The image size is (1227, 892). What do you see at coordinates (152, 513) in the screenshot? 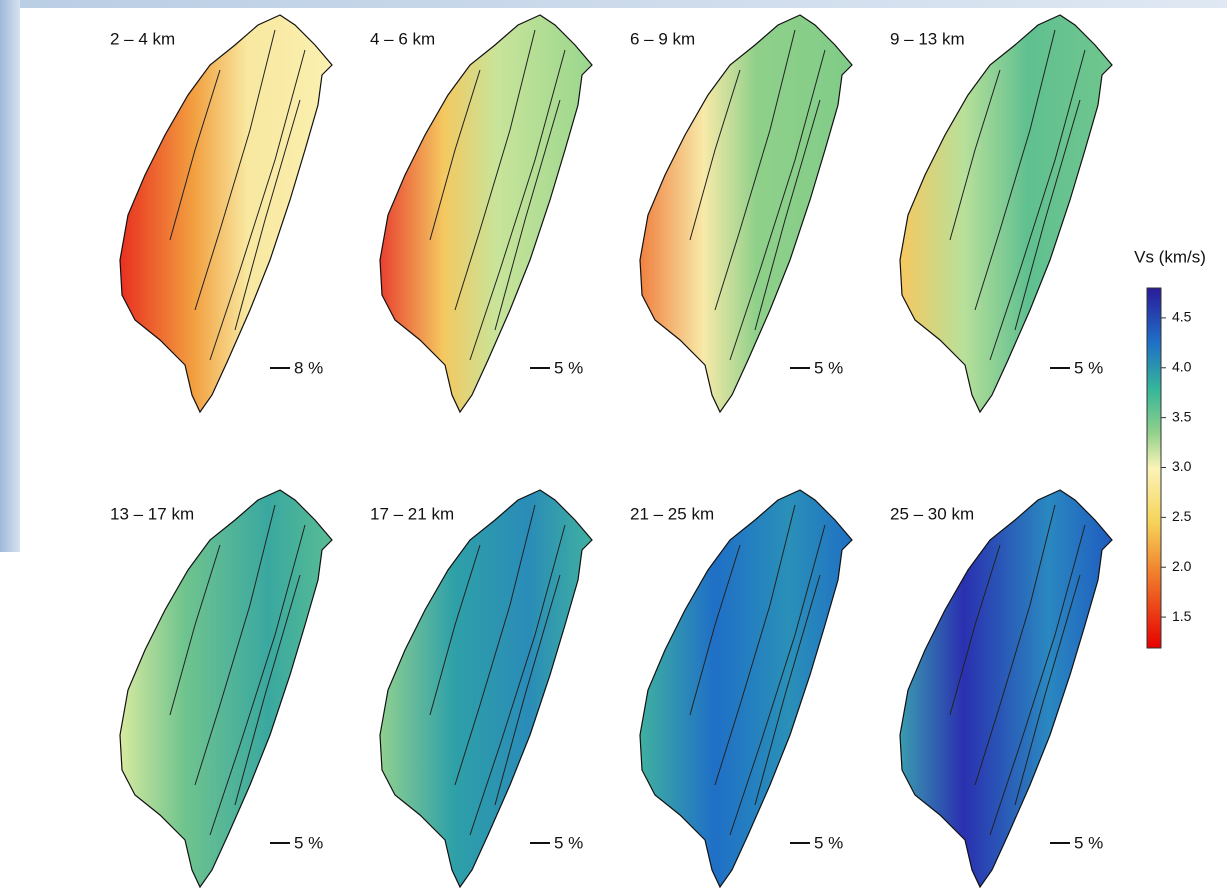
I see `panel-label: 13 – 17 km` at bounding box center [152, 513].